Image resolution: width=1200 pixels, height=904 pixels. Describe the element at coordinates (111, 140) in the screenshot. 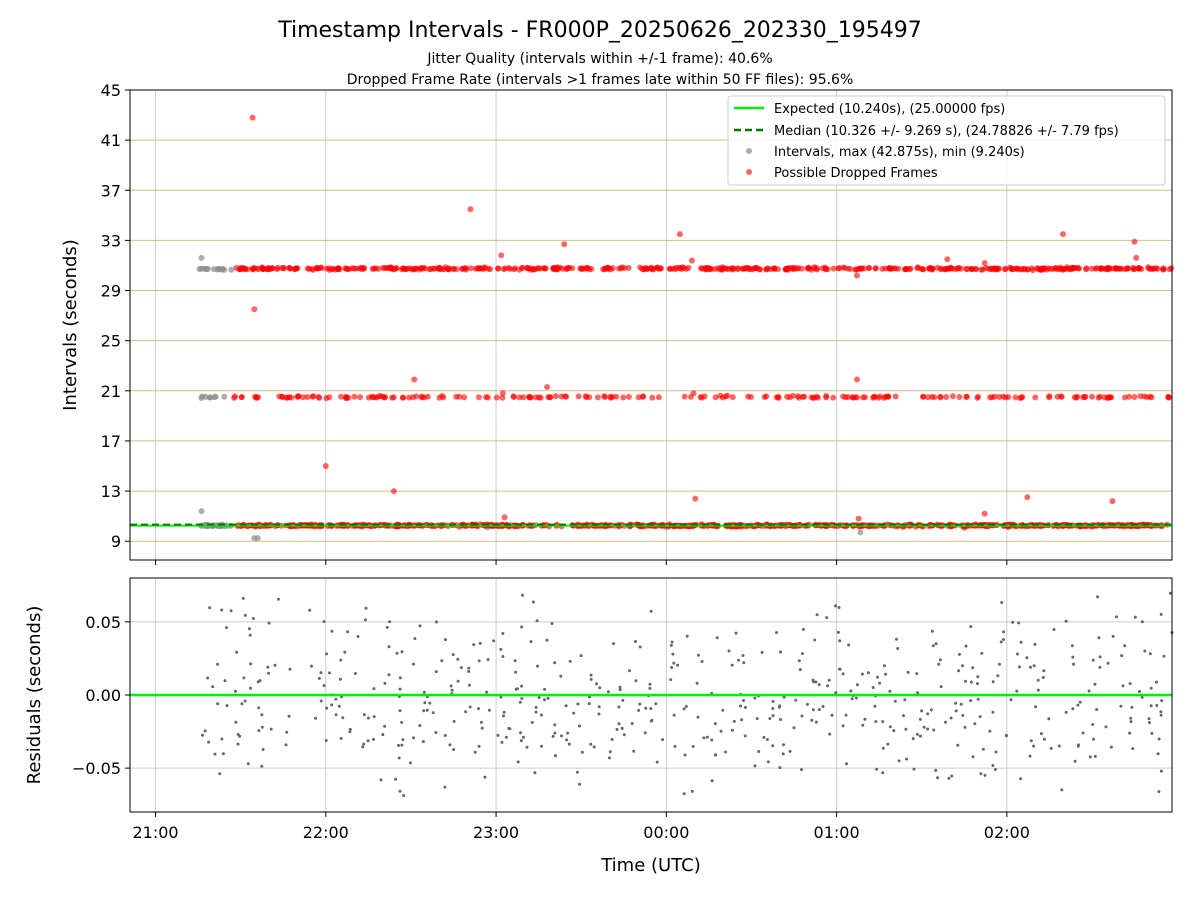

I see `top-y-tick-label: 41` at that location.